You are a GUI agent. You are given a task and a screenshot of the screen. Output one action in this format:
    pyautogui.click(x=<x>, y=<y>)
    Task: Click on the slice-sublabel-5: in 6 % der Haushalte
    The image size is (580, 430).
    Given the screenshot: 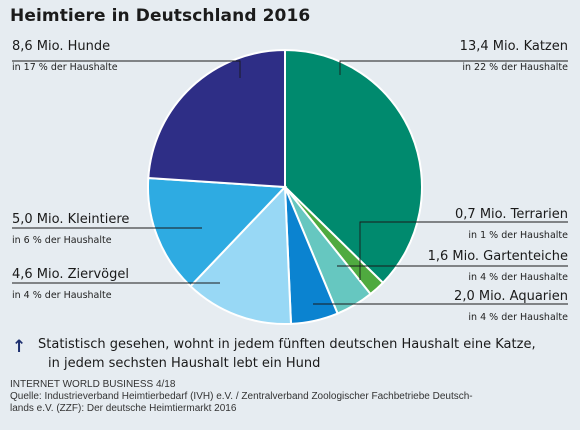 What is the action you would take?
    pyautogui.click(x=62, y=240)
    